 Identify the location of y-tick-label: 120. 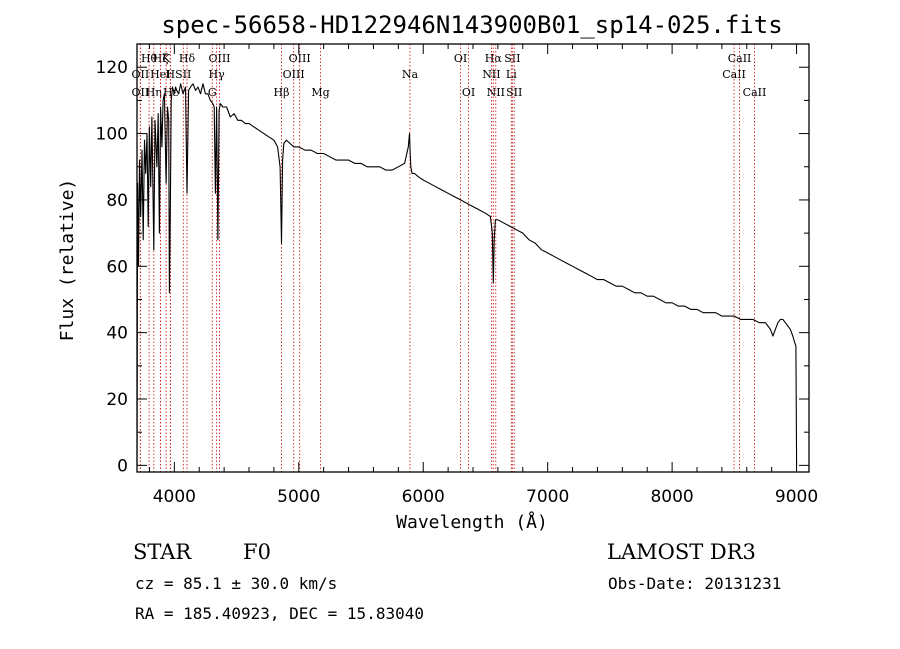
(112, 68).